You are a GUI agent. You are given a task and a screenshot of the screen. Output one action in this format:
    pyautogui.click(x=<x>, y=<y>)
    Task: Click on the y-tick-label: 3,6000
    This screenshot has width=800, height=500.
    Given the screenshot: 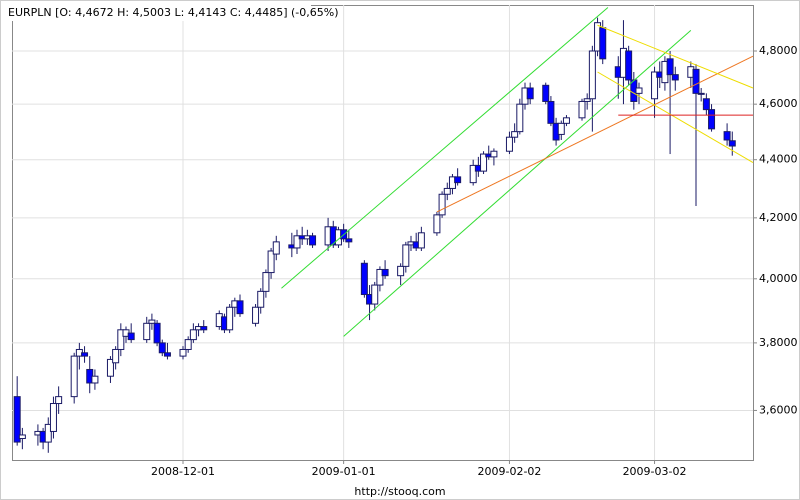 What is the action you would take?
    pyautogui.click(x=778, y=409)
    